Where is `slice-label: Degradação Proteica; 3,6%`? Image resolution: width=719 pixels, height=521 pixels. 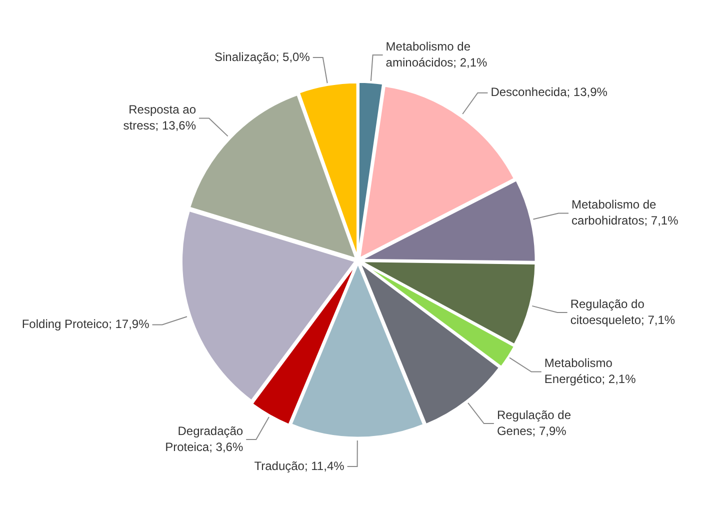 slice-label: Degradação Proteica; 3,6% is located at coordinates (204, 439).